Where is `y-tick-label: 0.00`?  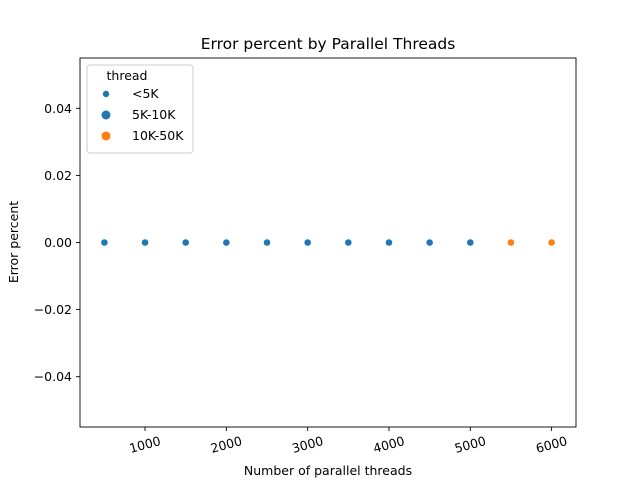
y-tick-label: 0.00 is located at coordinates (58, 242).